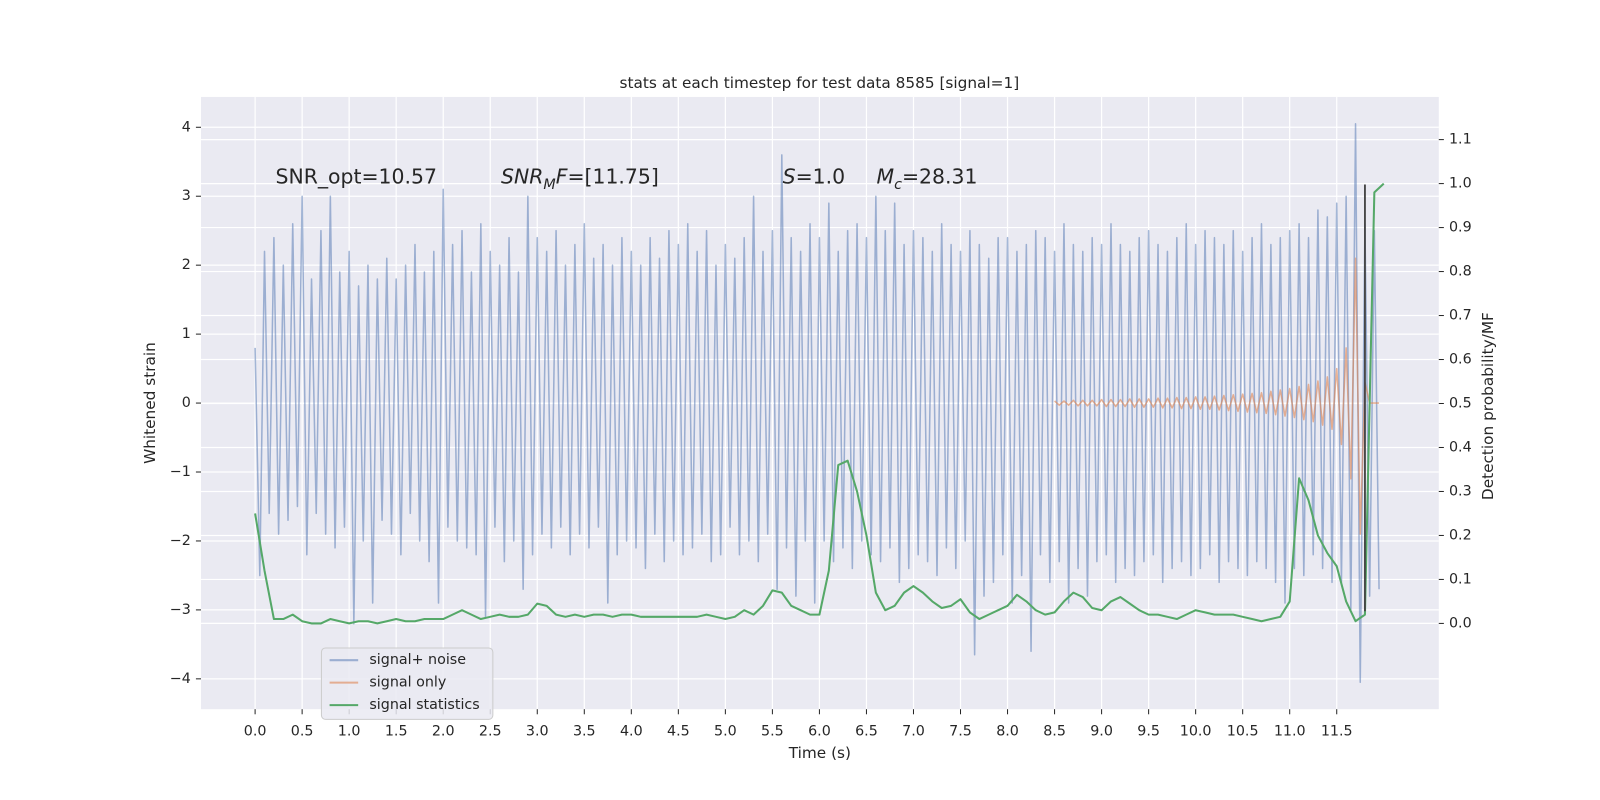 Image resolution: width=1600 pixels, height=800 pixels. I want to click on y-tick-label: 3, so click(186, 196).